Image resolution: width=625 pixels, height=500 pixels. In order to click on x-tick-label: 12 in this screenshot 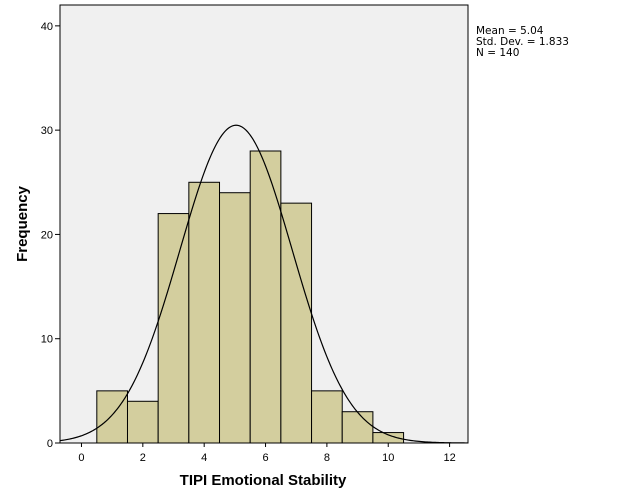, I will do `click(449, 458)`.